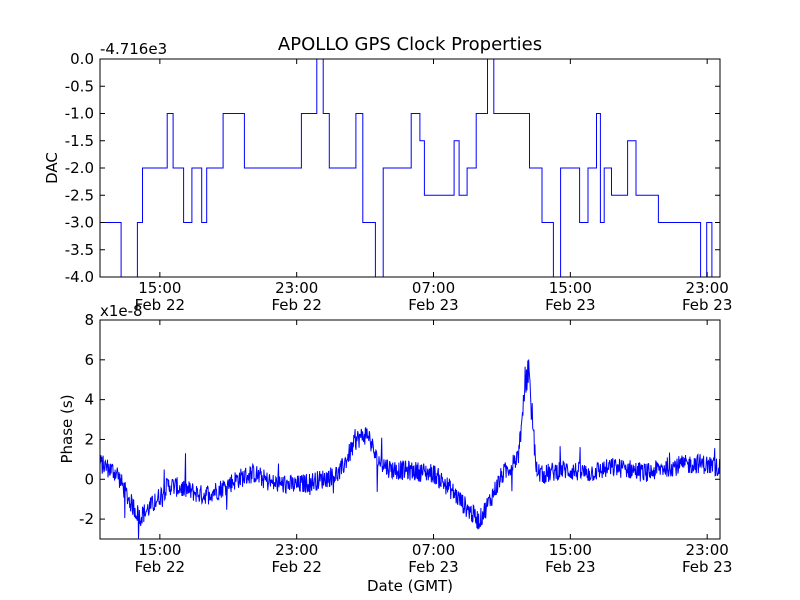  I want to click on dac-ytick-label: -3.5, so click(79, 250).